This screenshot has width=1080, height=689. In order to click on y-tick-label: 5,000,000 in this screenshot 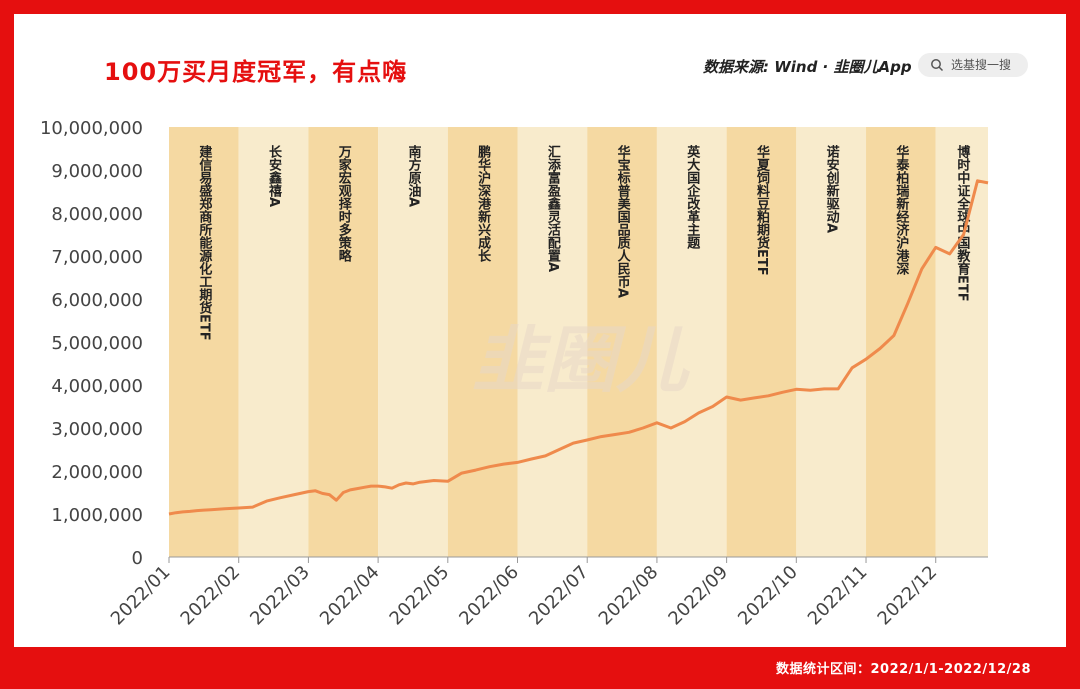, I will do `click(97, 343)`.